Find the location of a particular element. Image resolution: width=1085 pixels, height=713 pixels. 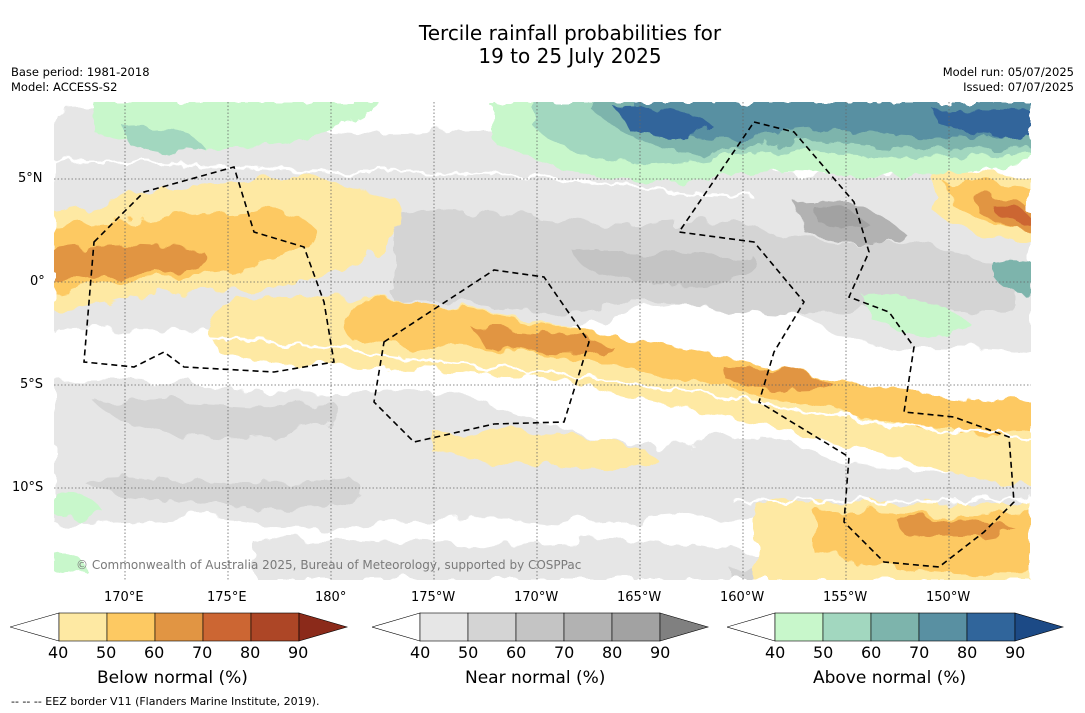

lat-label-5s: 5°S is located at coordinates (32, 384).